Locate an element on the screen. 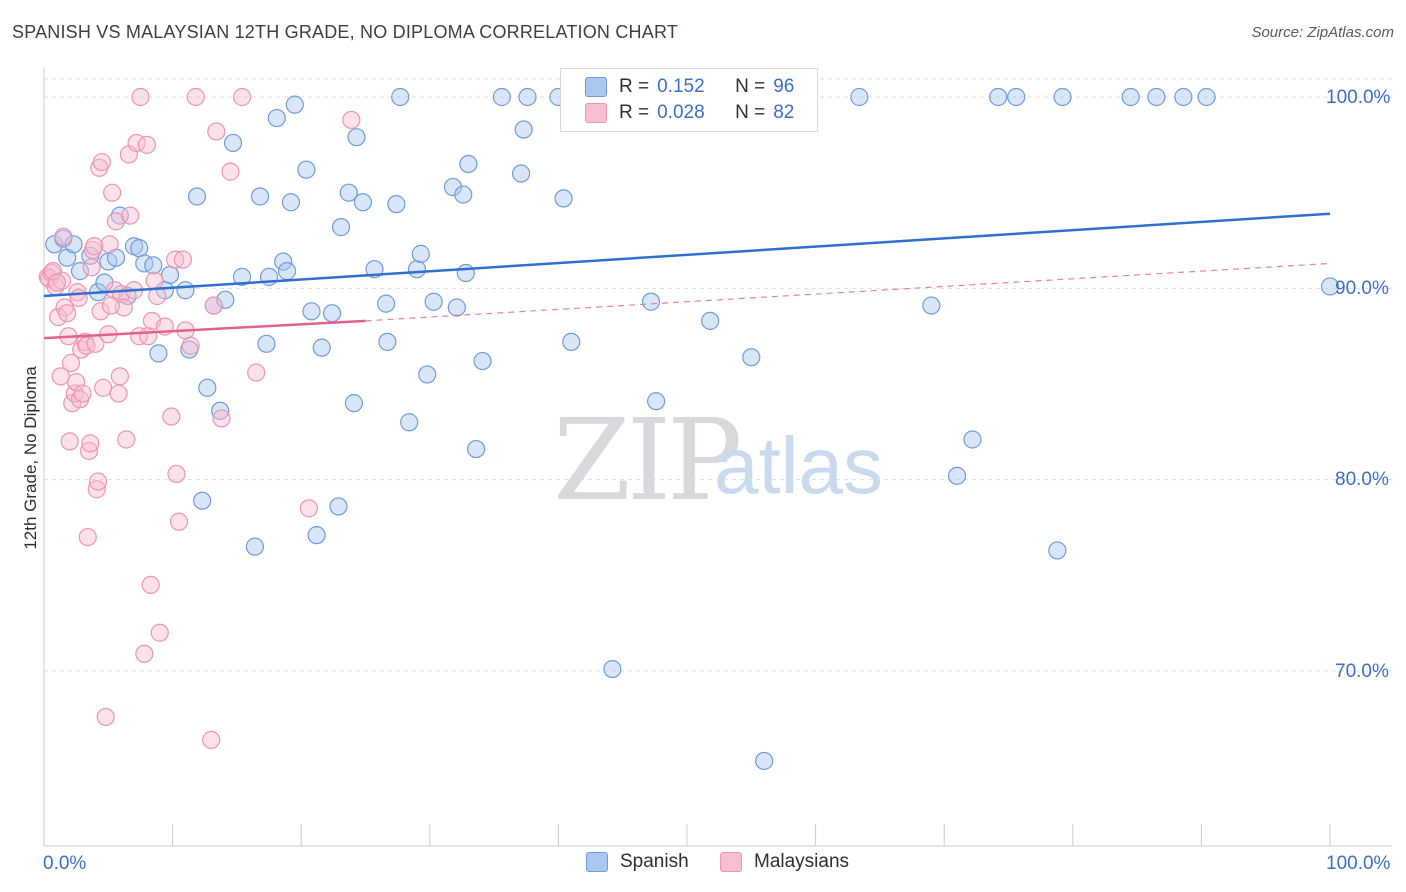 This screenshot has height=892, width=1406. legend-r-label: R = is located at coordinates (634, 86).